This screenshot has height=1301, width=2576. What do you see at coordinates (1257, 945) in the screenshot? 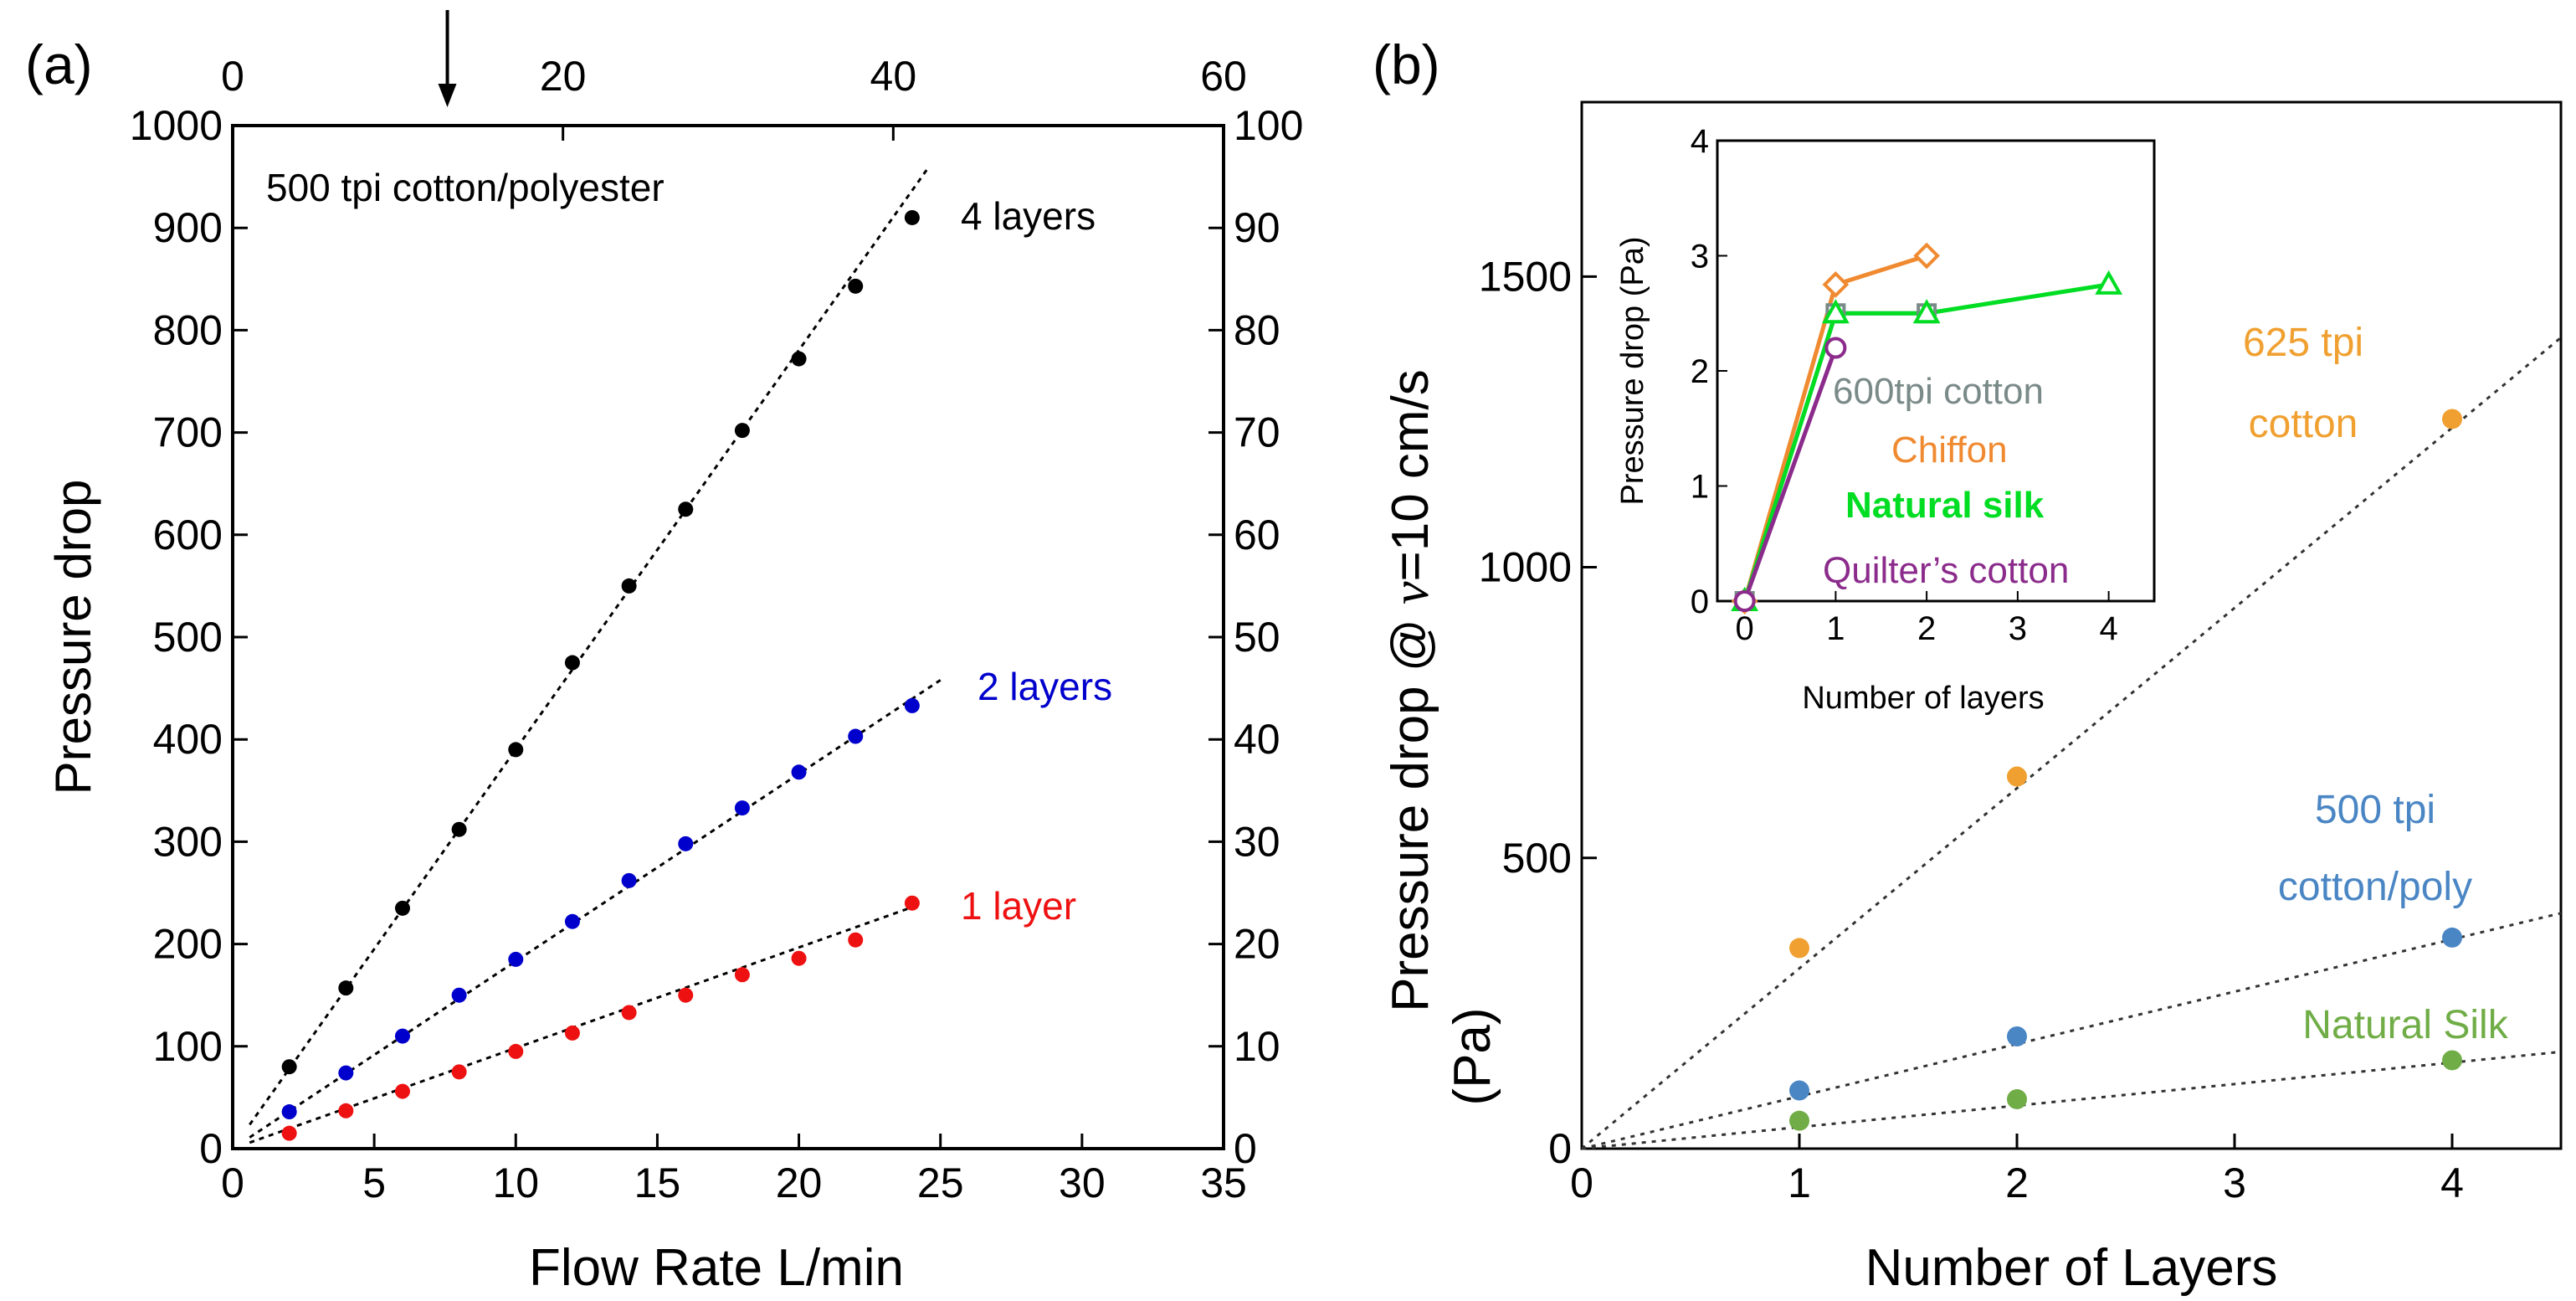
I see `a-right-tick-label: 20` at bounding box center [1257, 945].